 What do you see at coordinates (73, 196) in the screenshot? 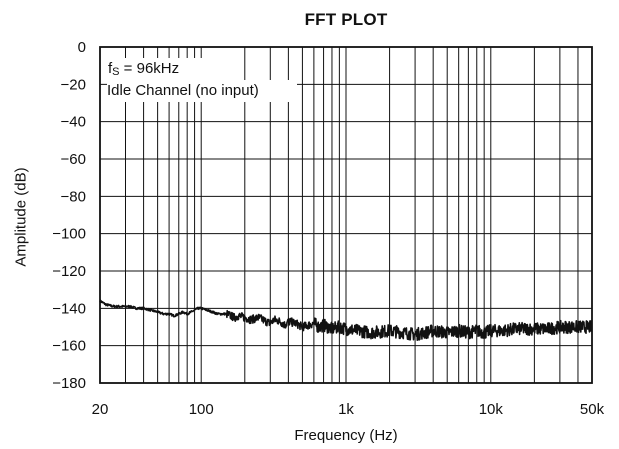
I see `y-tick-label: −80` at bounding box center [73, 196].